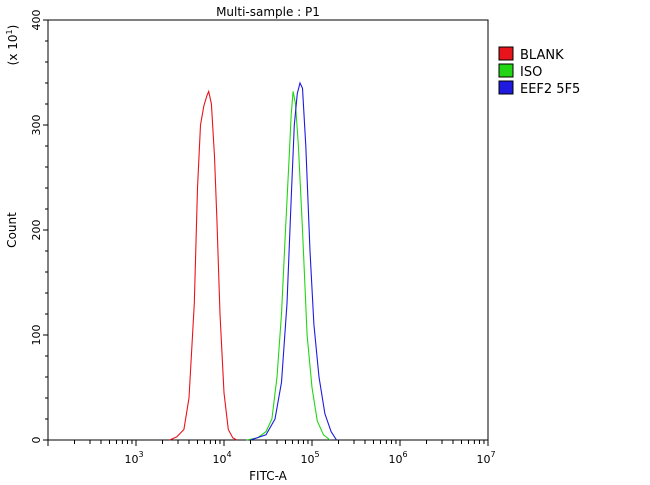 Image resolution: width=650 pixels, height=485 pixels. What do you see at coordinates (203, 265) in the screenshot?
I see `series-line-blank` at bounding box center [203, 265].